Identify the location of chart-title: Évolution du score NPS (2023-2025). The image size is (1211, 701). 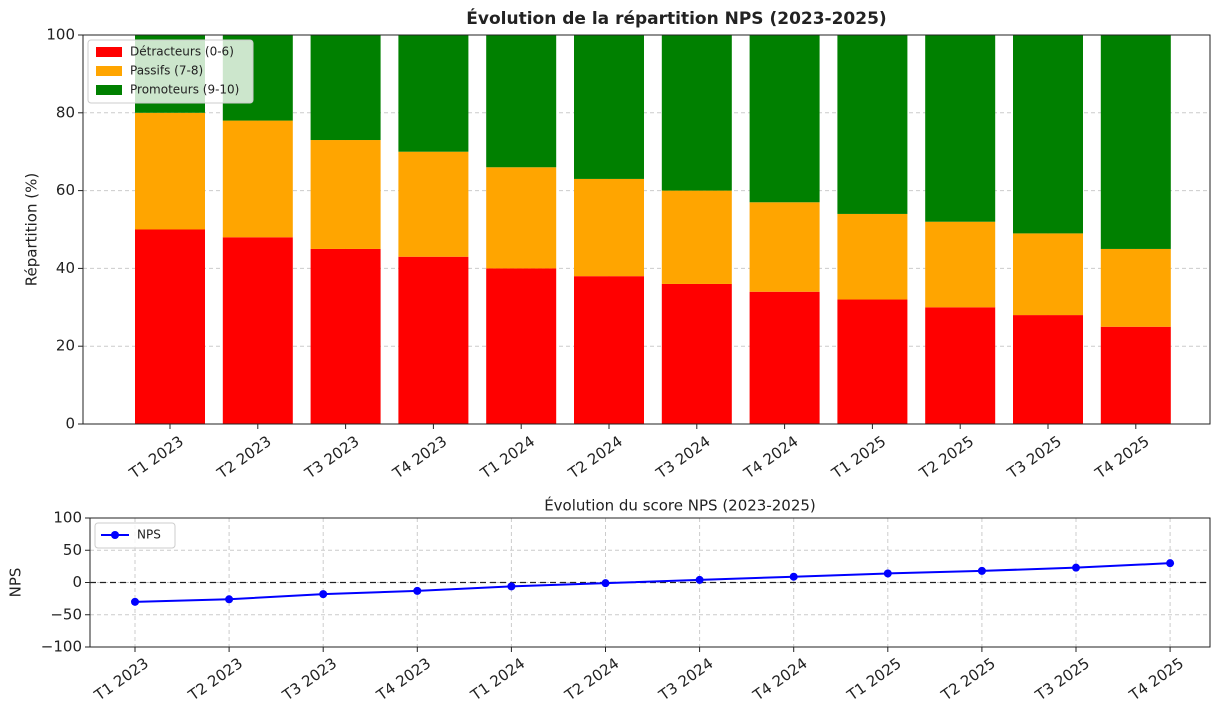
(680, 505).